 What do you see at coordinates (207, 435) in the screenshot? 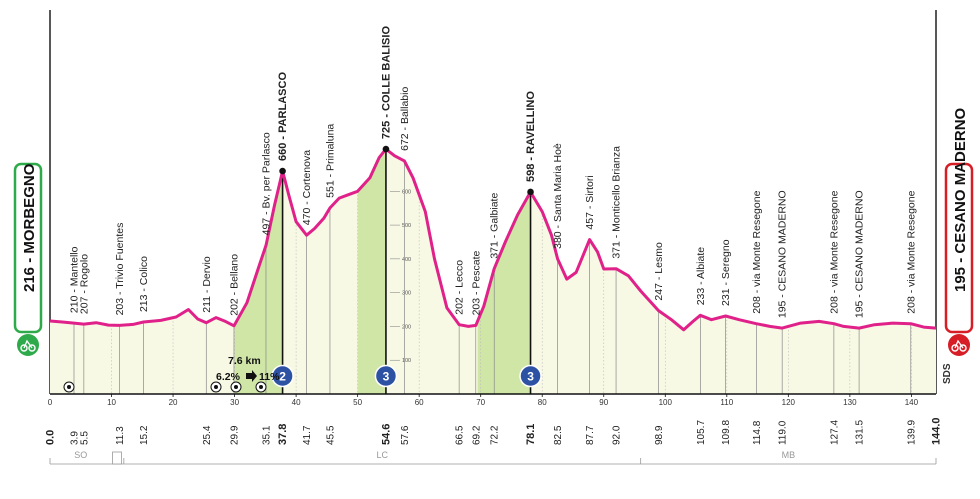
I see `km-label: 25.4` at bounding box center [207, 435].